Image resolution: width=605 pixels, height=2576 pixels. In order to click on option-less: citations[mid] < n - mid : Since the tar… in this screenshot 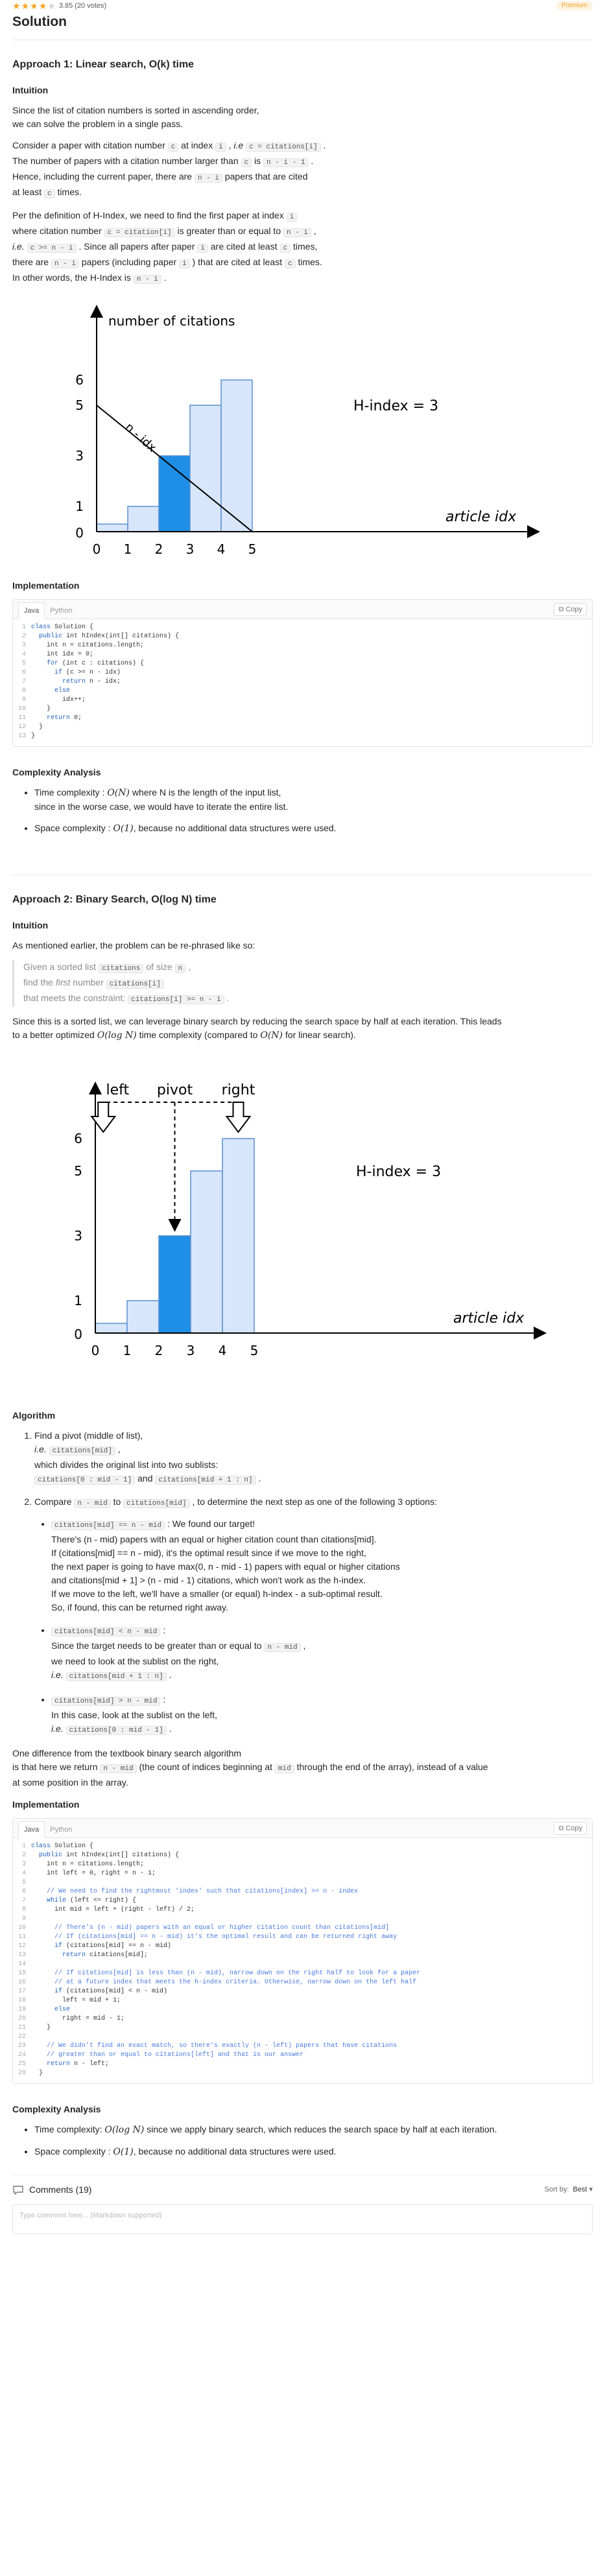, I will do `click(322, 1654)`.